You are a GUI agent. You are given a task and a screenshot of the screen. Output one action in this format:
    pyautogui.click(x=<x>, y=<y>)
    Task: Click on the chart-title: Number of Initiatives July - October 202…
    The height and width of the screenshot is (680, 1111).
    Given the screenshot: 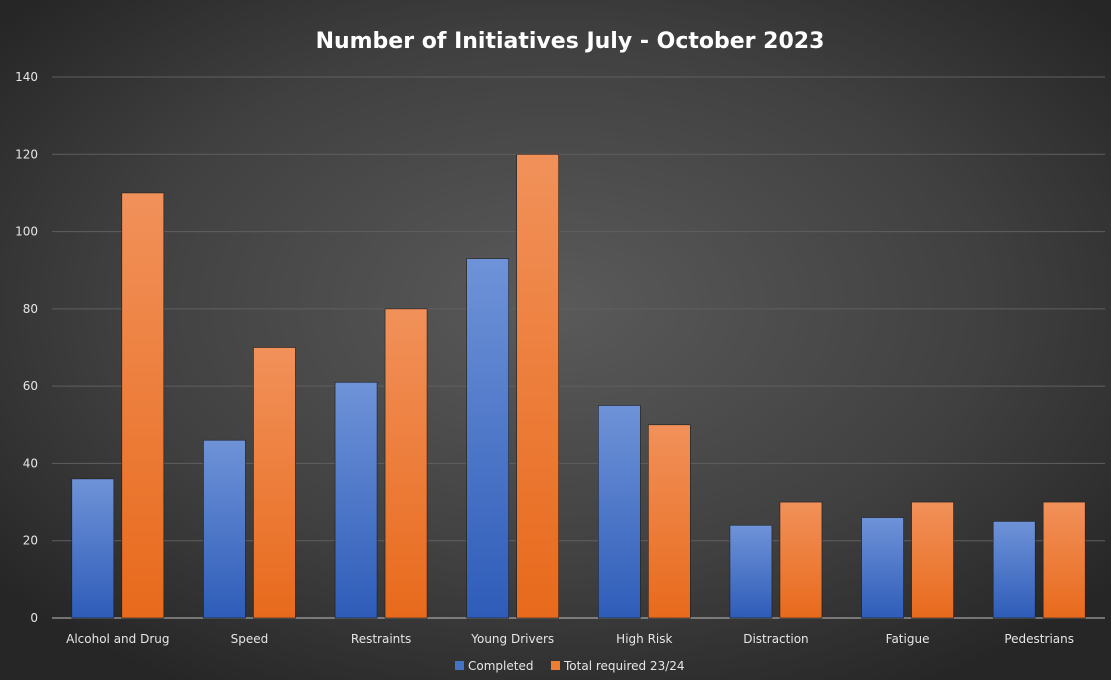 What is the action you would take?
    pyautogui.click(x=570, y=41)
    